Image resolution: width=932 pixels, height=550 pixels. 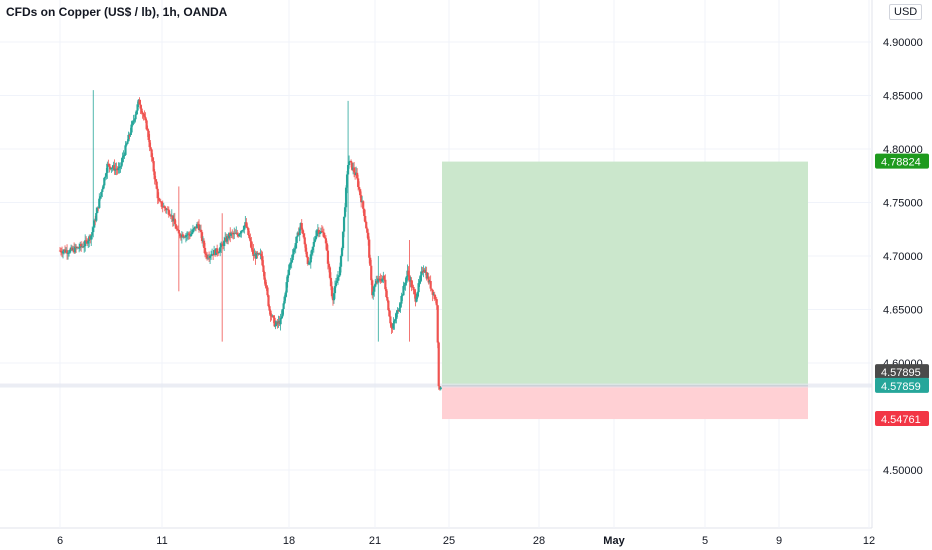 What do you see at coordinates (902, 372) in the screenshot?
I see `last-price-label: 4.57895` at bounding box center [902, 372].